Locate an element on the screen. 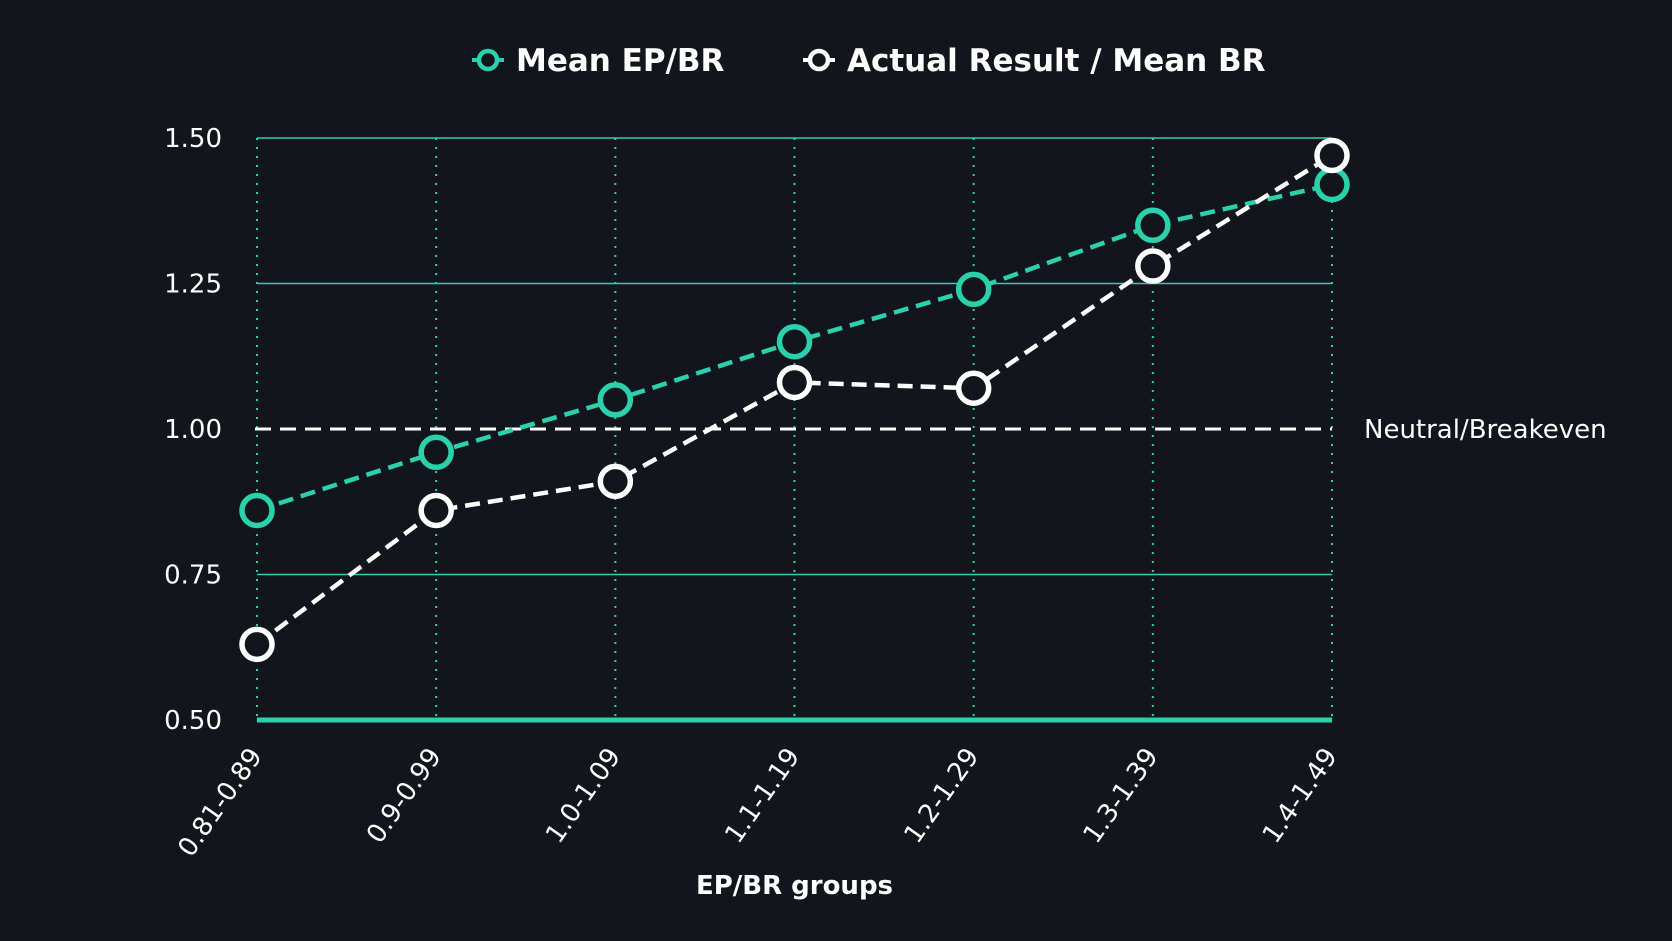 Image resolution: width=1672 pixels, height=941 pixels. y-tick-label: 1.50 is located at coordinates (193, 139).